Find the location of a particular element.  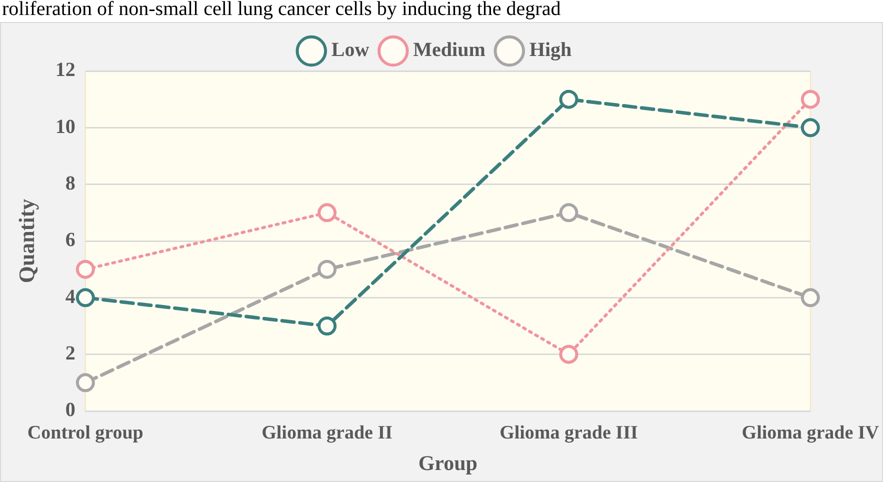

y-tick-label: 6 is located at coordinates (70, 240).